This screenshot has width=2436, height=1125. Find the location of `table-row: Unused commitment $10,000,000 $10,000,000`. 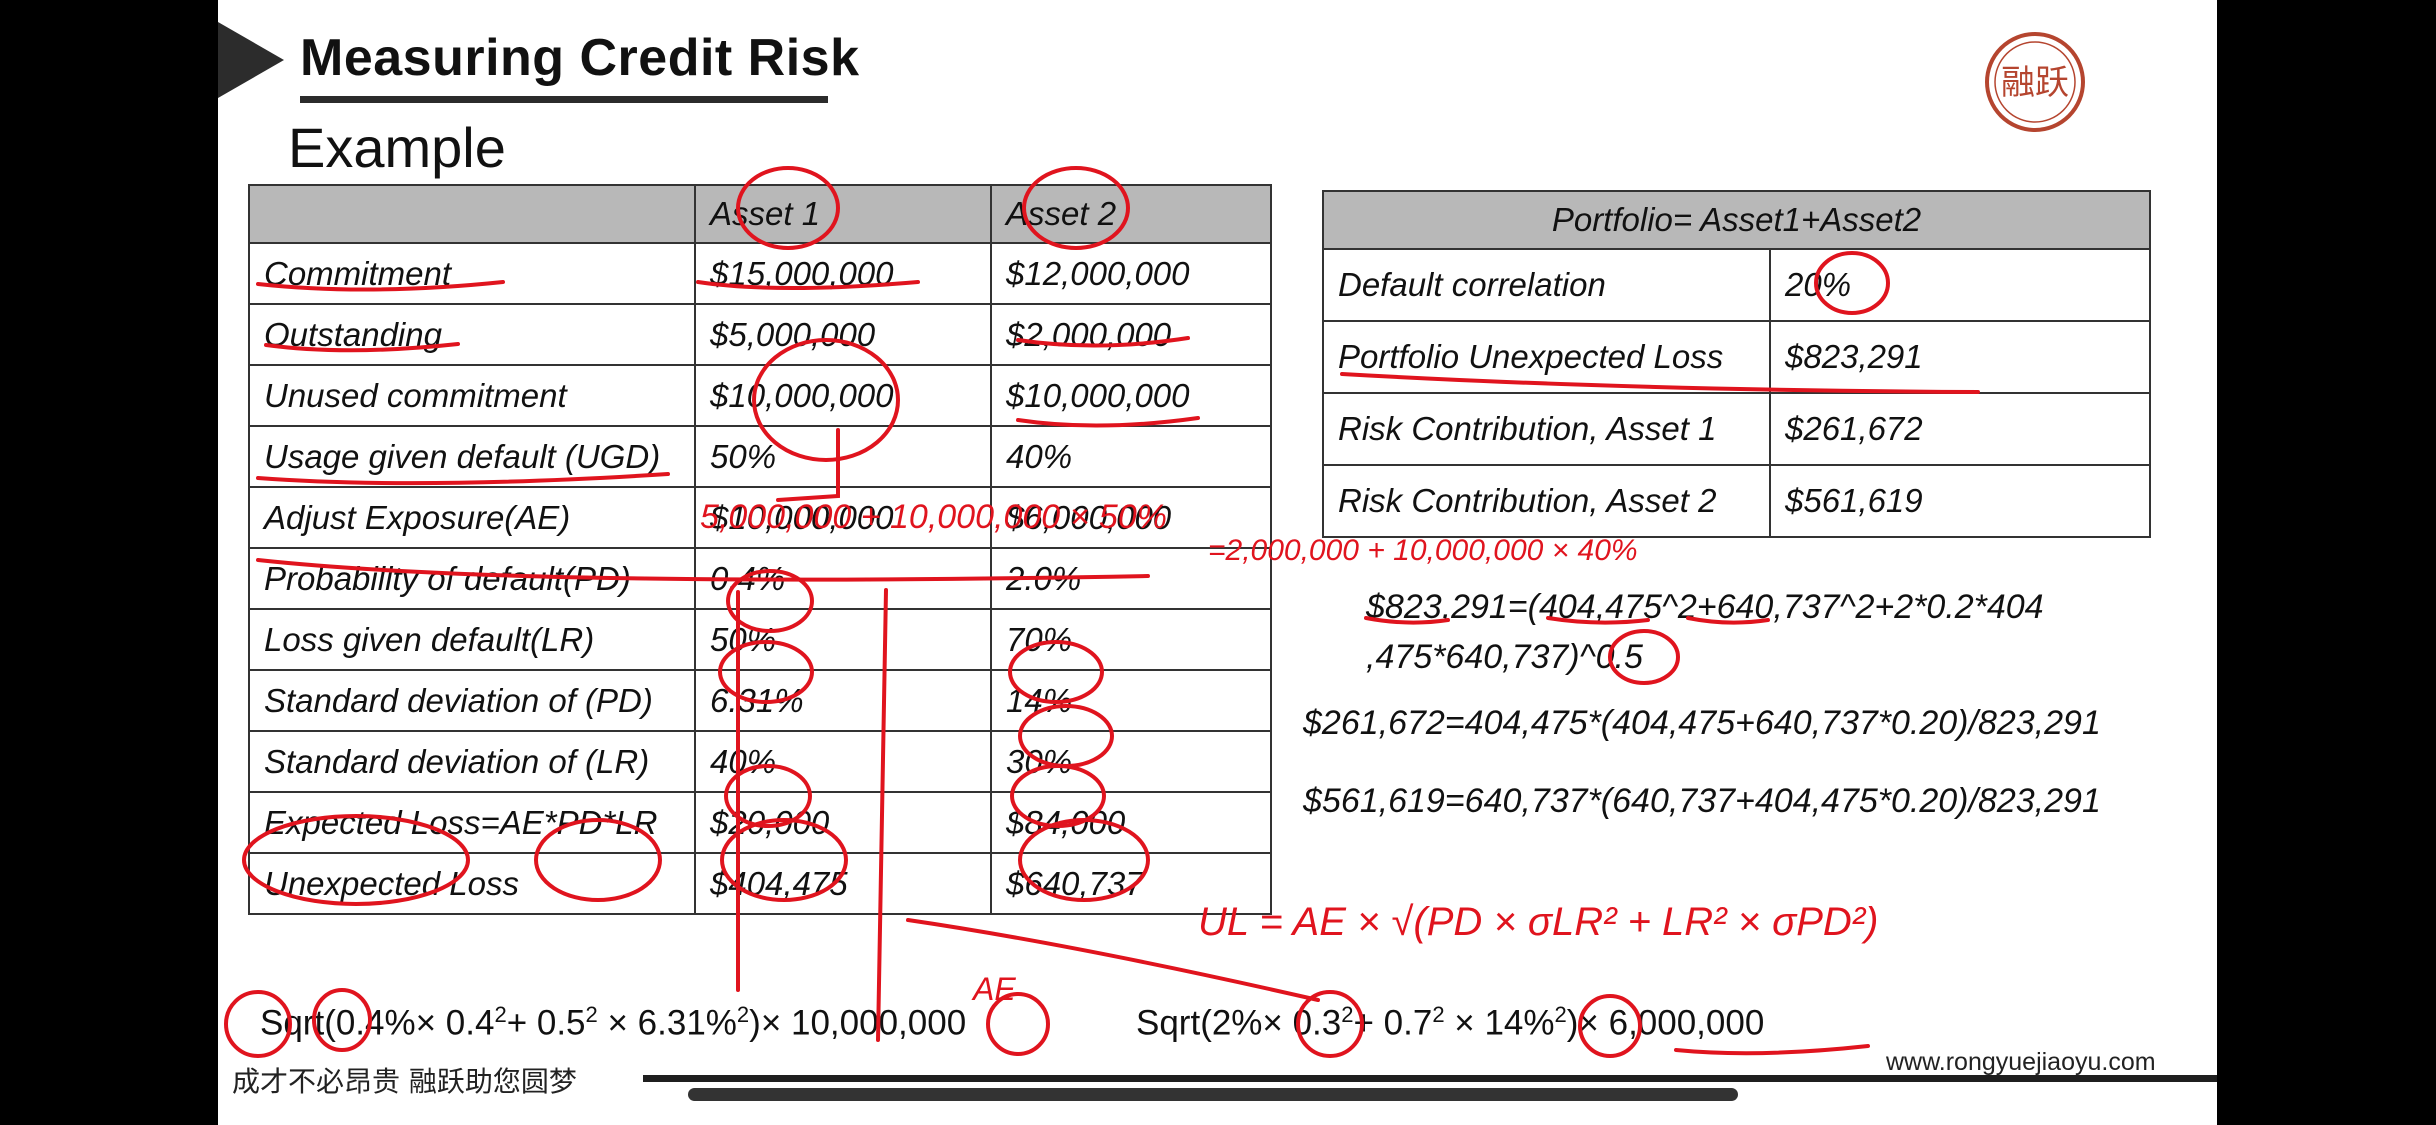

table-row: Unused commitment $10,000,000 $10,000,000 is located at coordinates (760, 395).